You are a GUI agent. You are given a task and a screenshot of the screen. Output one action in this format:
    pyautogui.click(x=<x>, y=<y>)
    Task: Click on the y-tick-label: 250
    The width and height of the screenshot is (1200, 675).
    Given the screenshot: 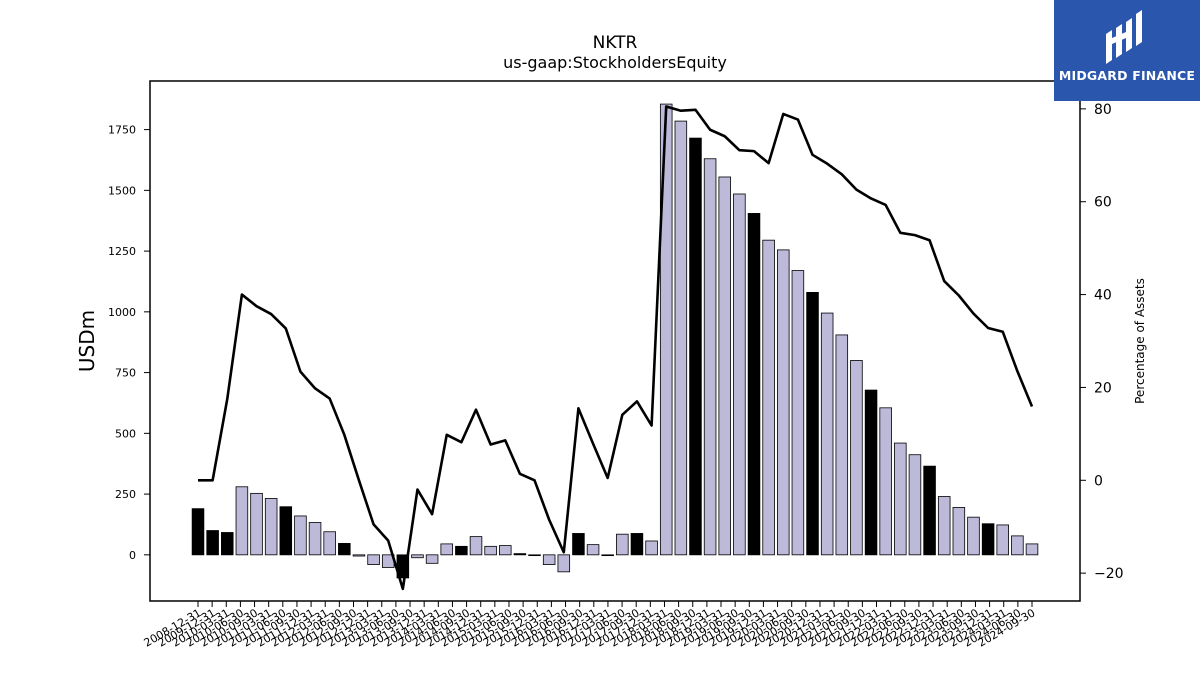 What is the action you would take?
    pyautogui.click(x=125, y=494)
    